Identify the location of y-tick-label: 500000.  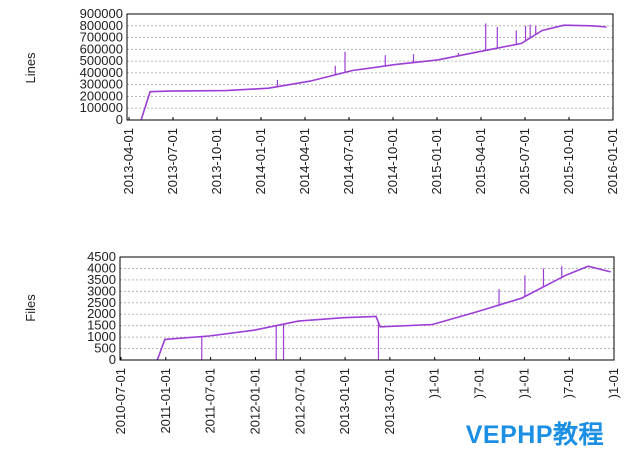
(101, 60).